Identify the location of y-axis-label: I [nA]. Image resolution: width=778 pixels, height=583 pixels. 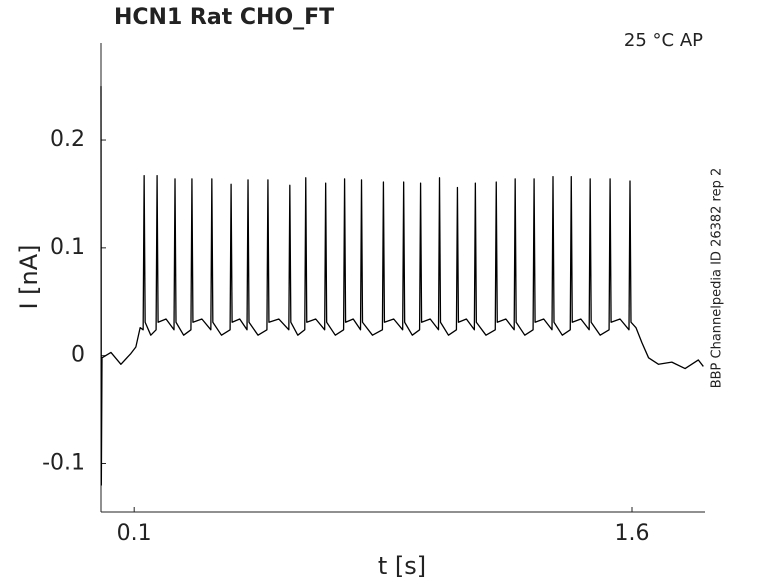
(29, 276).